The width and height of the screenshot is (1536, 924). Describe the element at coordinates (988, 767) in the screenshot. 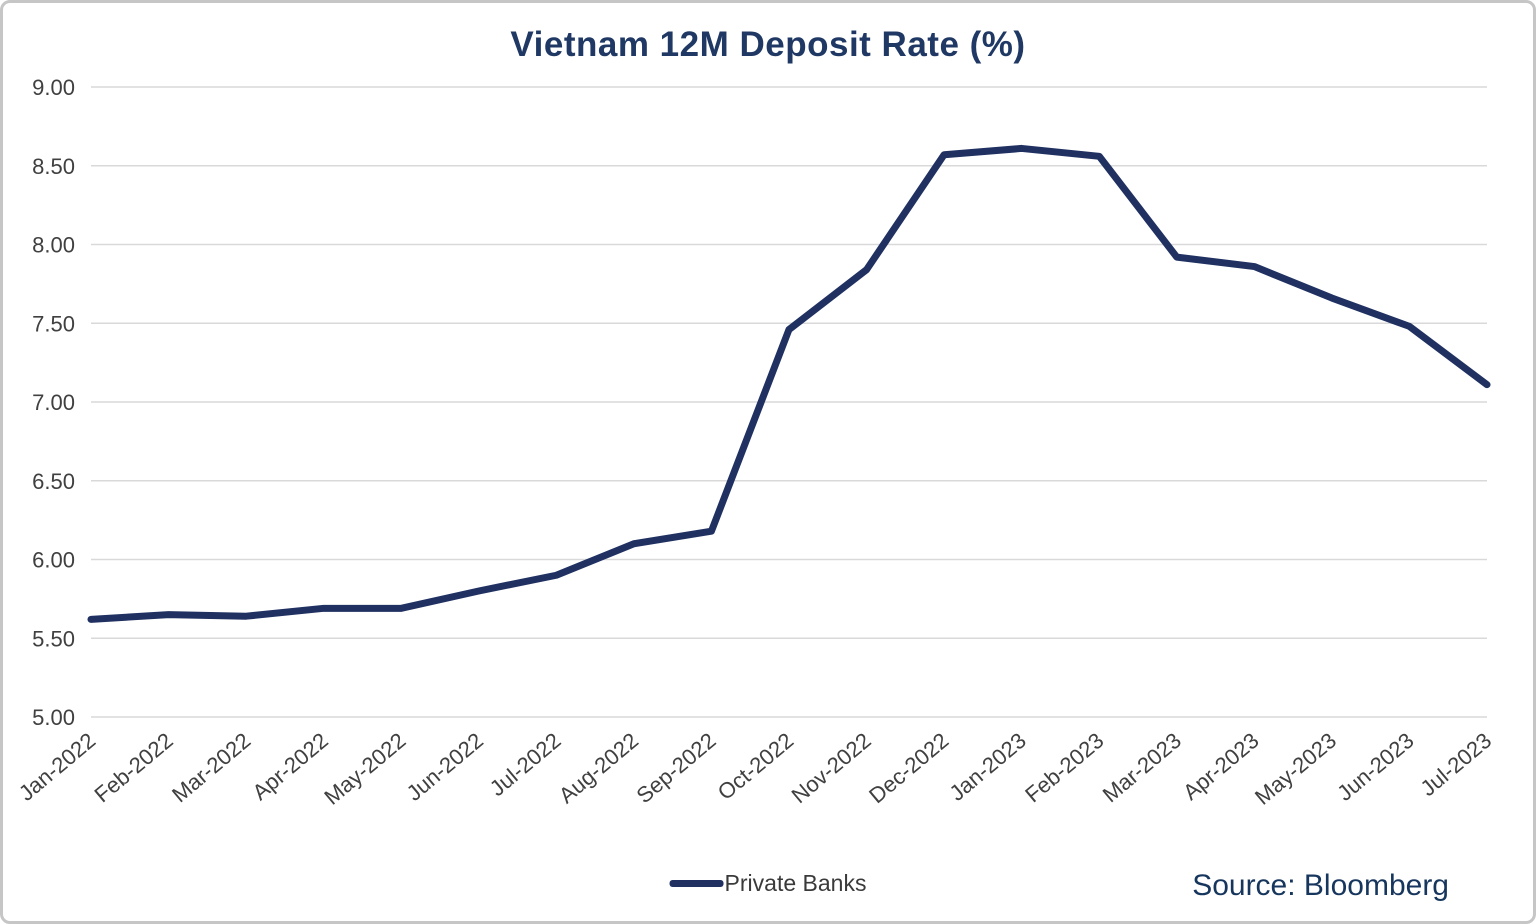

I see `x-axis-tick-label: Jan-2023` at that location.